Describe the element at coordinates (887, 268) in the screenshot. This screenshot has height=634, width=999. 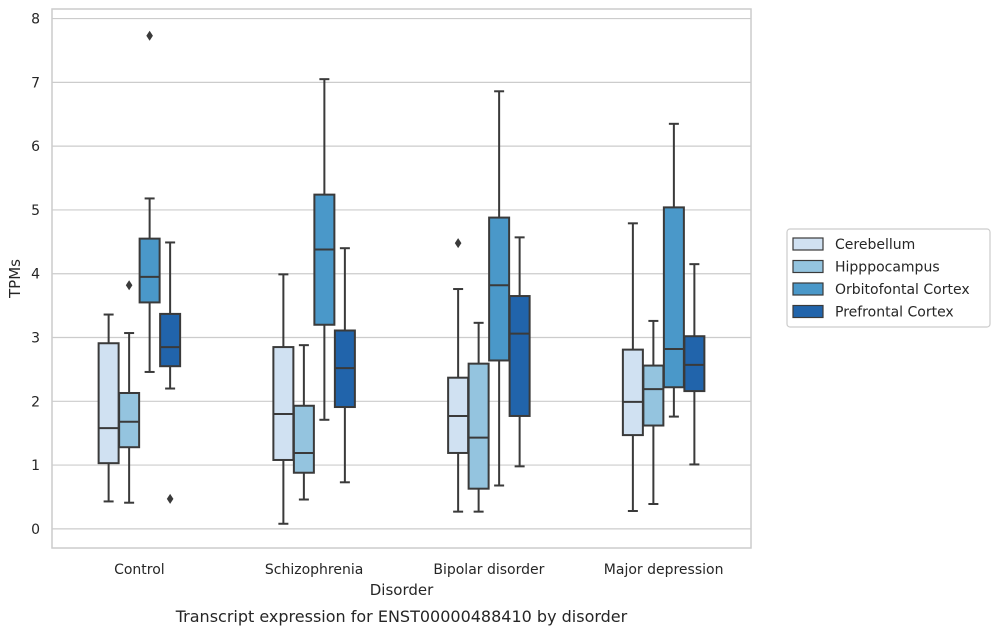
I see `legend-label: Hipppocampus` at that location.